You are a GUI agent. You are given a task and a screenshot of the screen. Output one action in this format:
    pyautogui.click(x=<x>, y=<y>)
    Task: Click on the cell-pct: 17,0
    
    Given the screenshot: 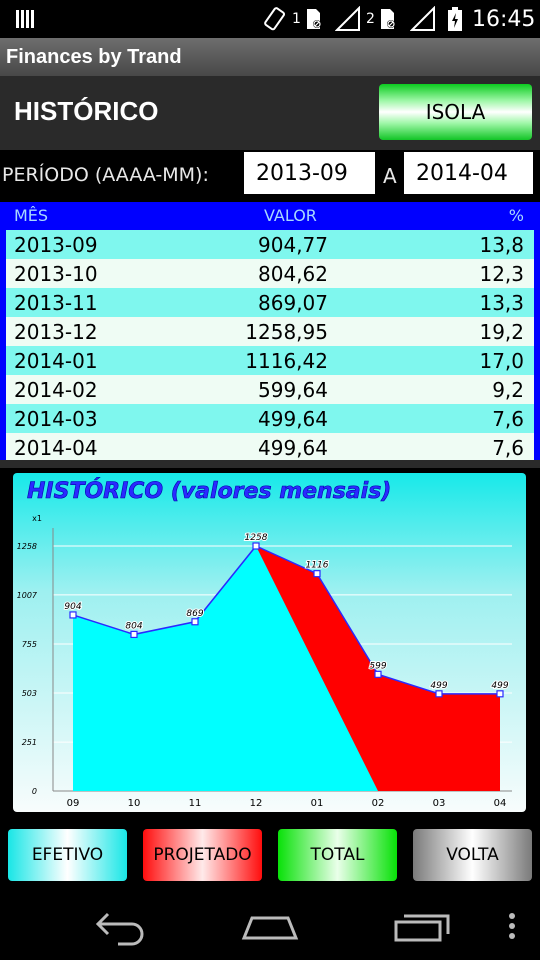 What is the action you would take?
    pyautogui.click(x=501, y=361)
    